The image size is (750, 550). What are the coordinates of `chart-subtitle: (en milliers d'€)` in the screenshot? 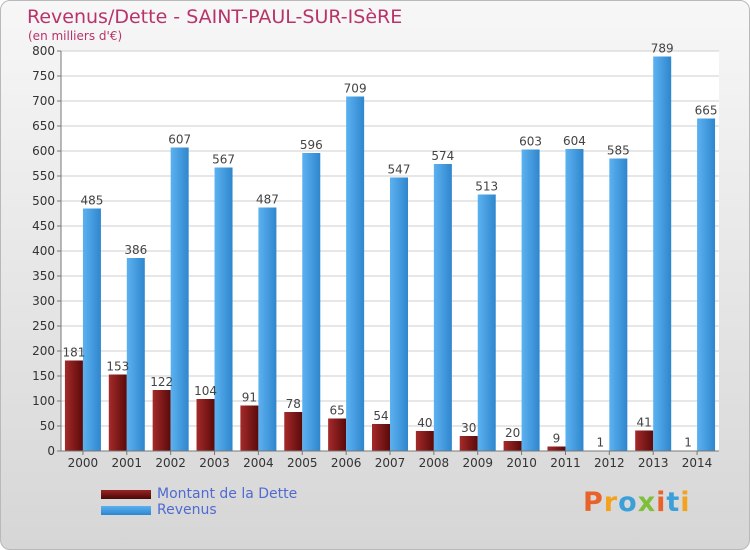 It's located at (75, 36).